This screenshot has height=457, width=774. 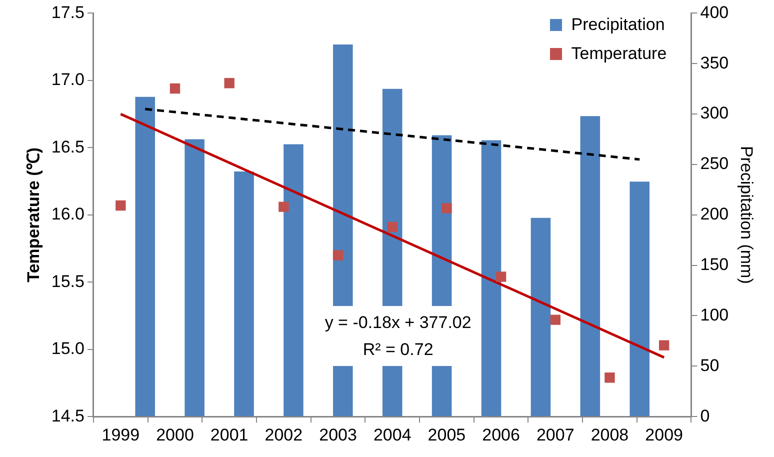 What do you see at coordinates (392, 434) in the screenshot?
I see `x-tick-label: 2004` at bounding box center [392, 434].